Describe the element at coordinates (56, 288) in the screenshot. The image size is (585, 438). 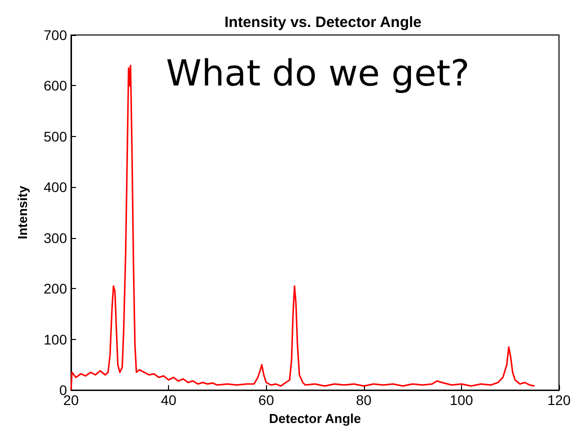
I see `y-tick-label: 200` at that location.